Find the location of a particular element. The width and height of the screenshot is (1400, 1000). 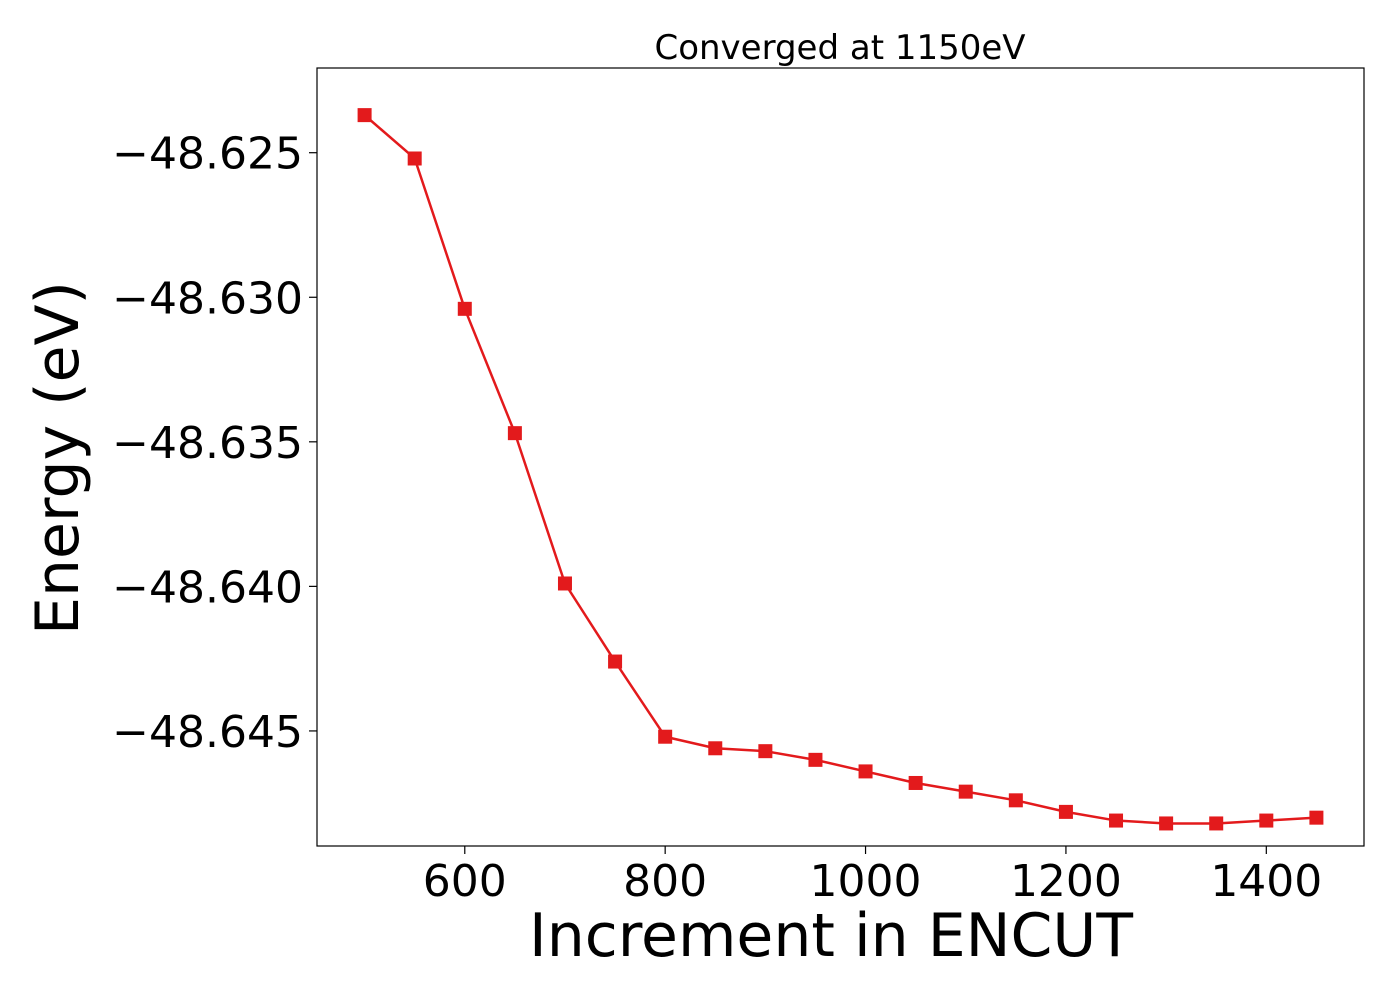

y-axis-ticks: −48.625 −48.630 −48.635 −48.640 −48.645 is located at coordinates (214, 443).